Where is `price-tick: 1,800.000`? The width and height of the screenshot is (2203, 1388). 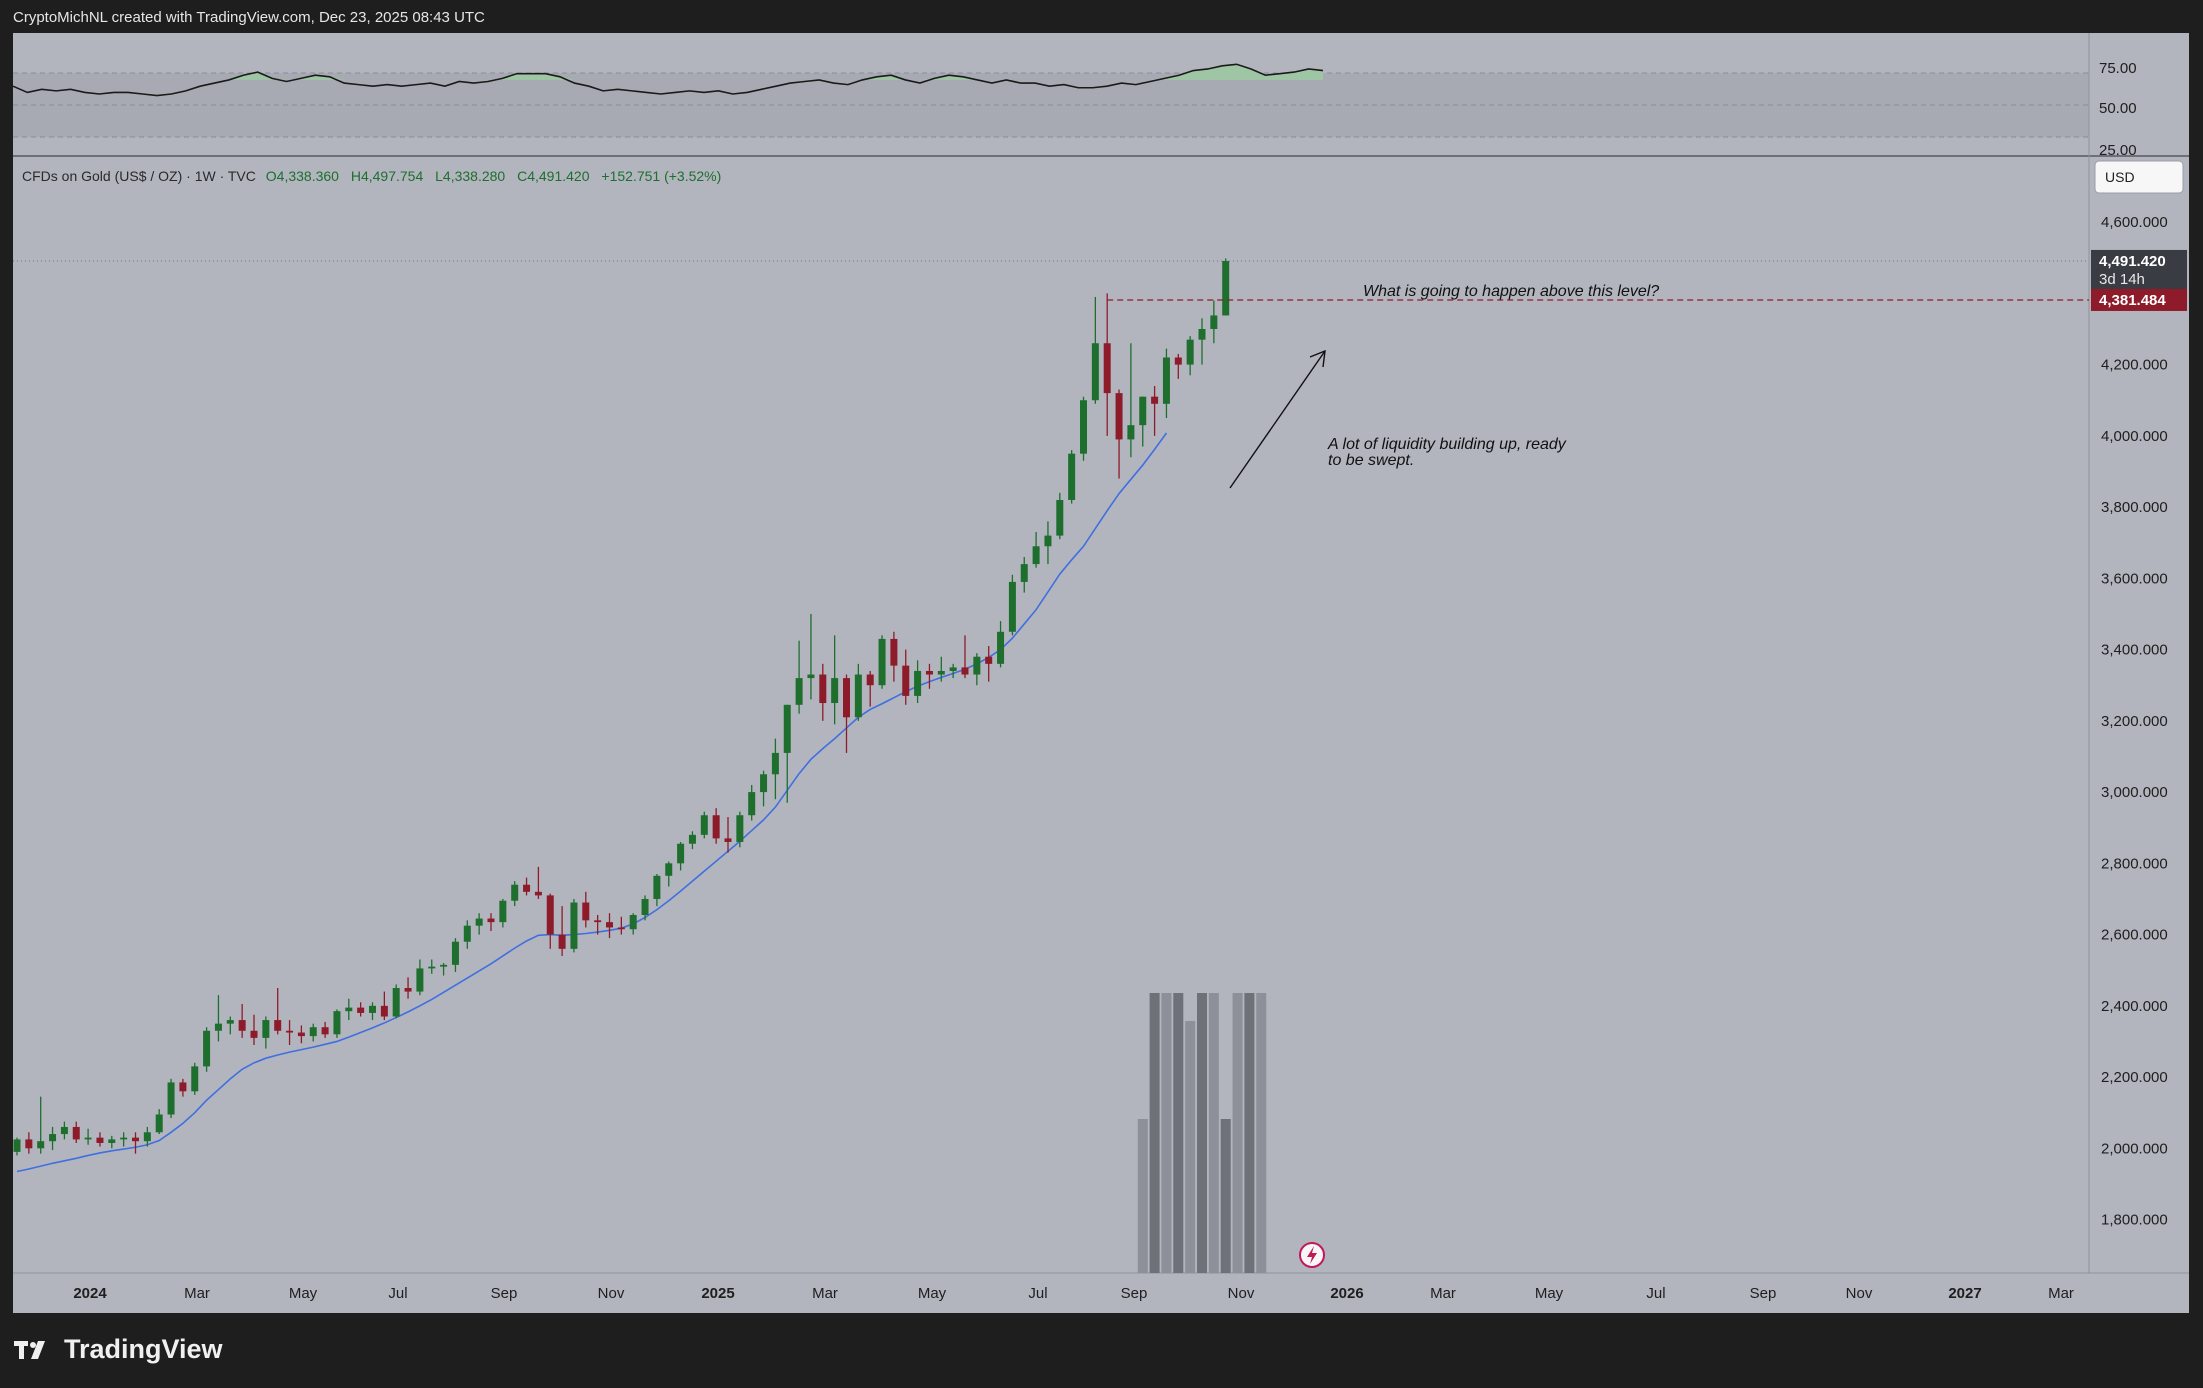
price-tick: 1,800.000 is located at coordinates (2134, 1220).